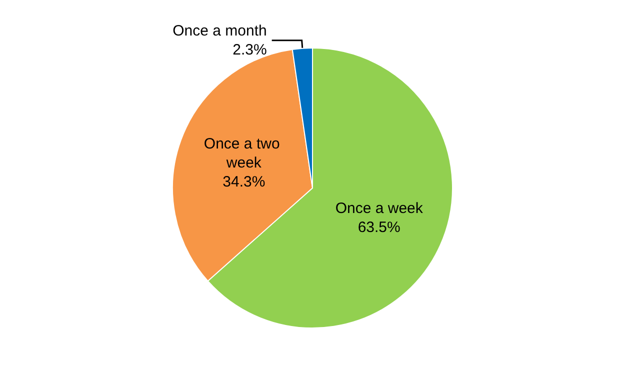 The width and height of the screenshot is (625, 370). What do you see at coordinates (249, 49) in the screenshot?
I see `data-label: 2.3%` at bounding box center [249, 49].